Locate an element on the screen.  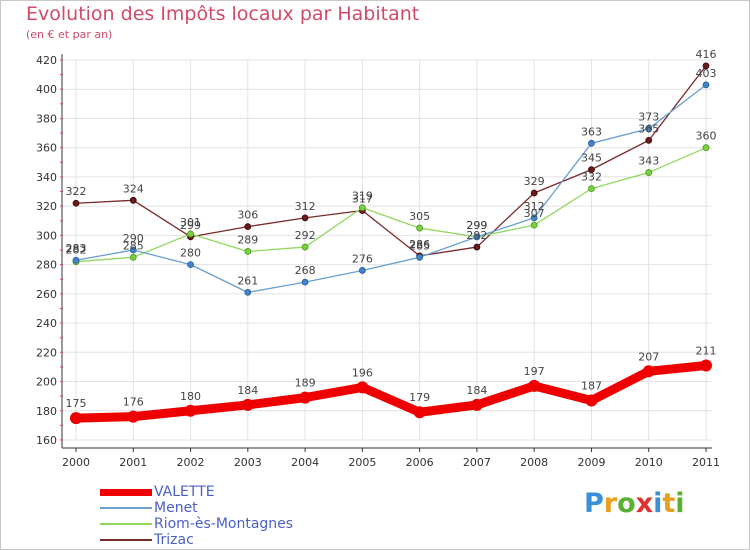
legend-label: Riom-ès-Montagnes is located at coordinates (224, 524).